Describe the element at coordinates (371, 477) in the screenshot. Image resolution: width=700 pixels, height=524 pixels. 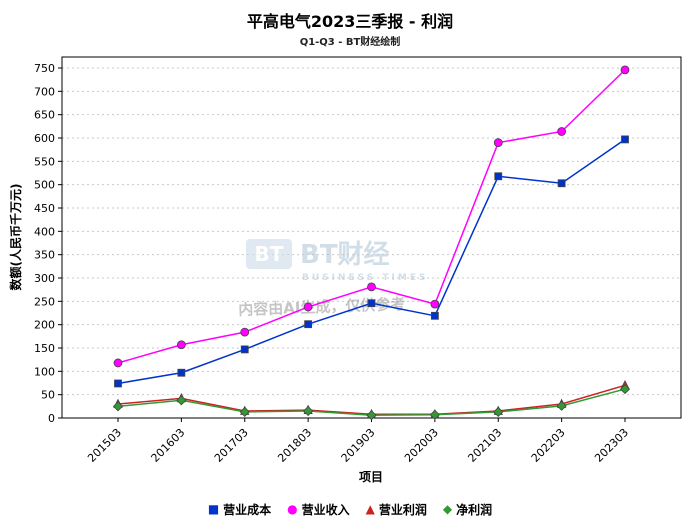
I see `x-axis-title: 项目` at that location.